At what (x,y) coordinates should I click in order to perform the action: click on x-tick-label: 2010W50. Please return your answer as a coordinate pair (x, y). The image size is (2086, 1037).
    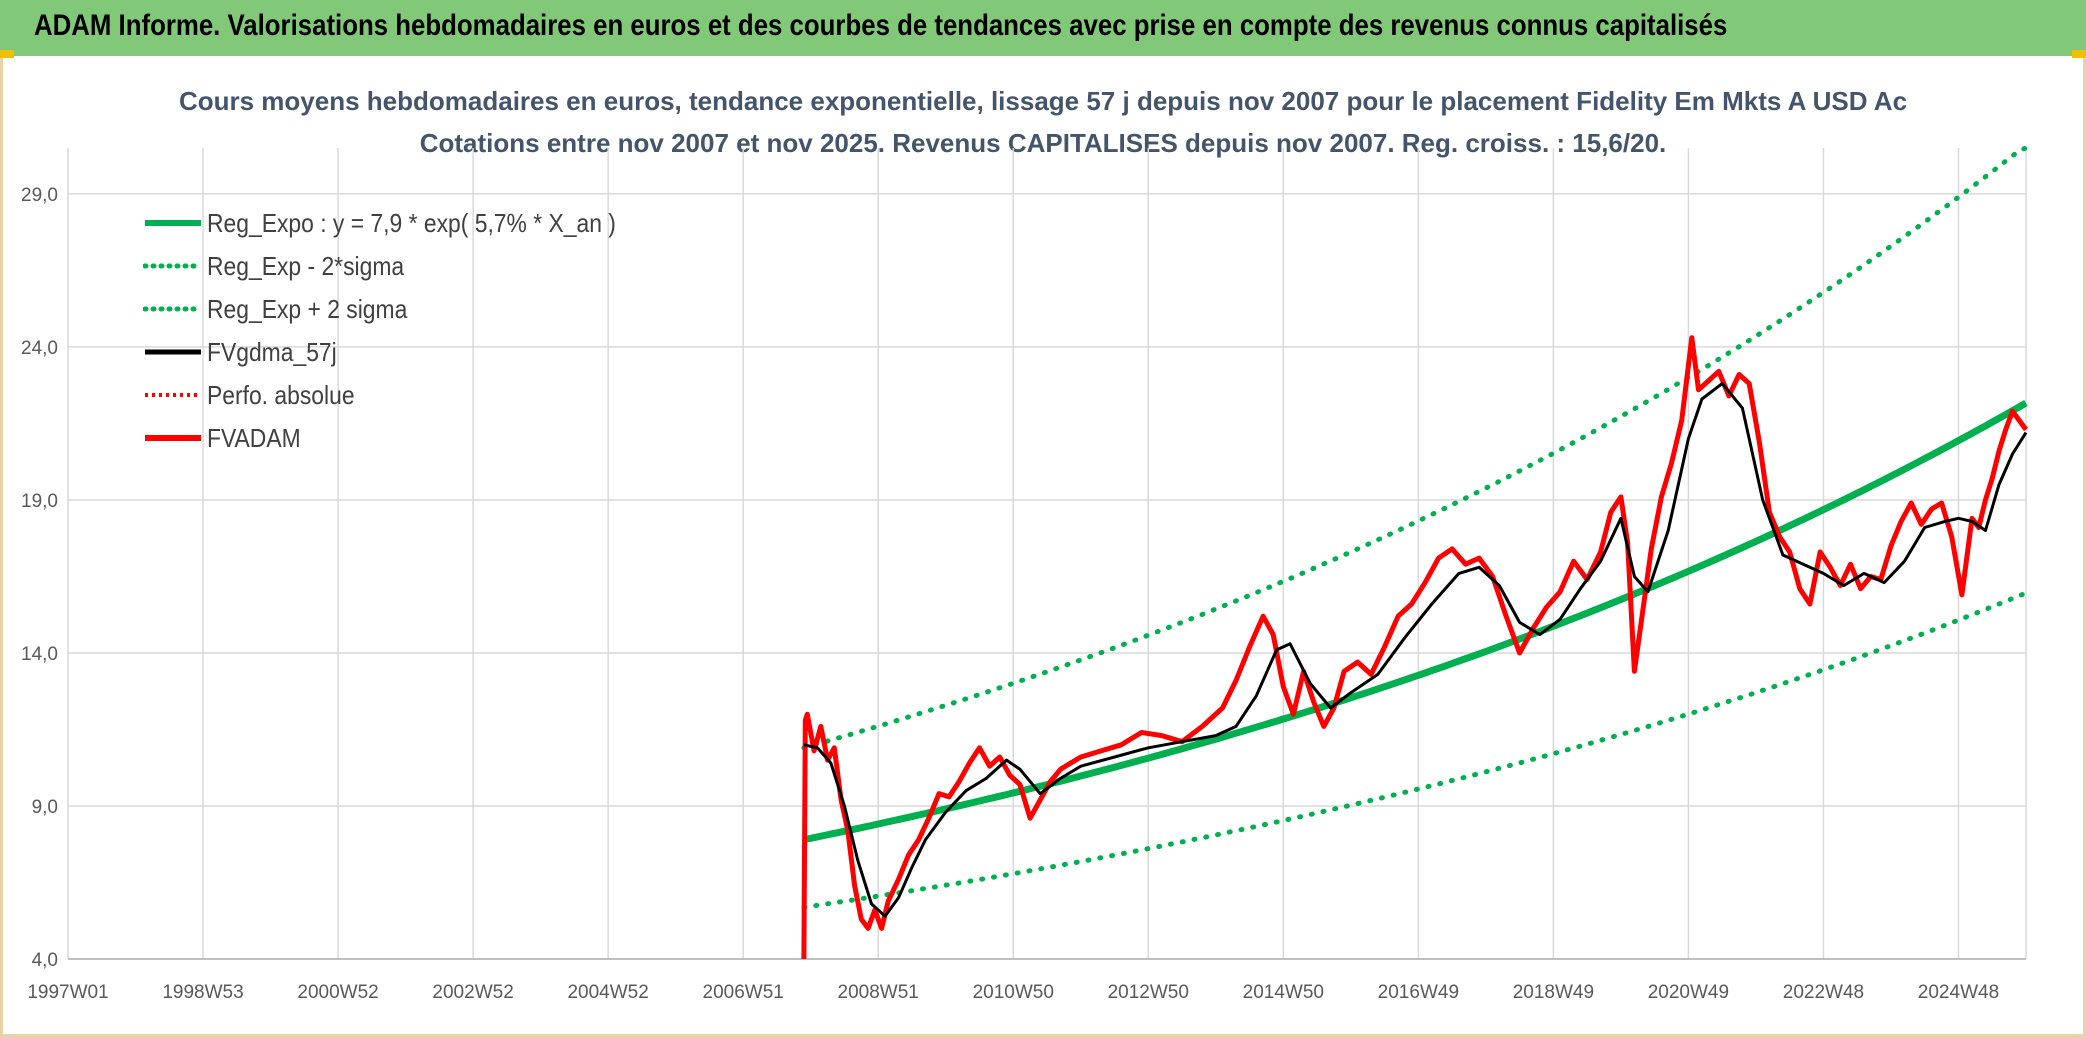
    Looking at the image, I should click on (1013, 992).